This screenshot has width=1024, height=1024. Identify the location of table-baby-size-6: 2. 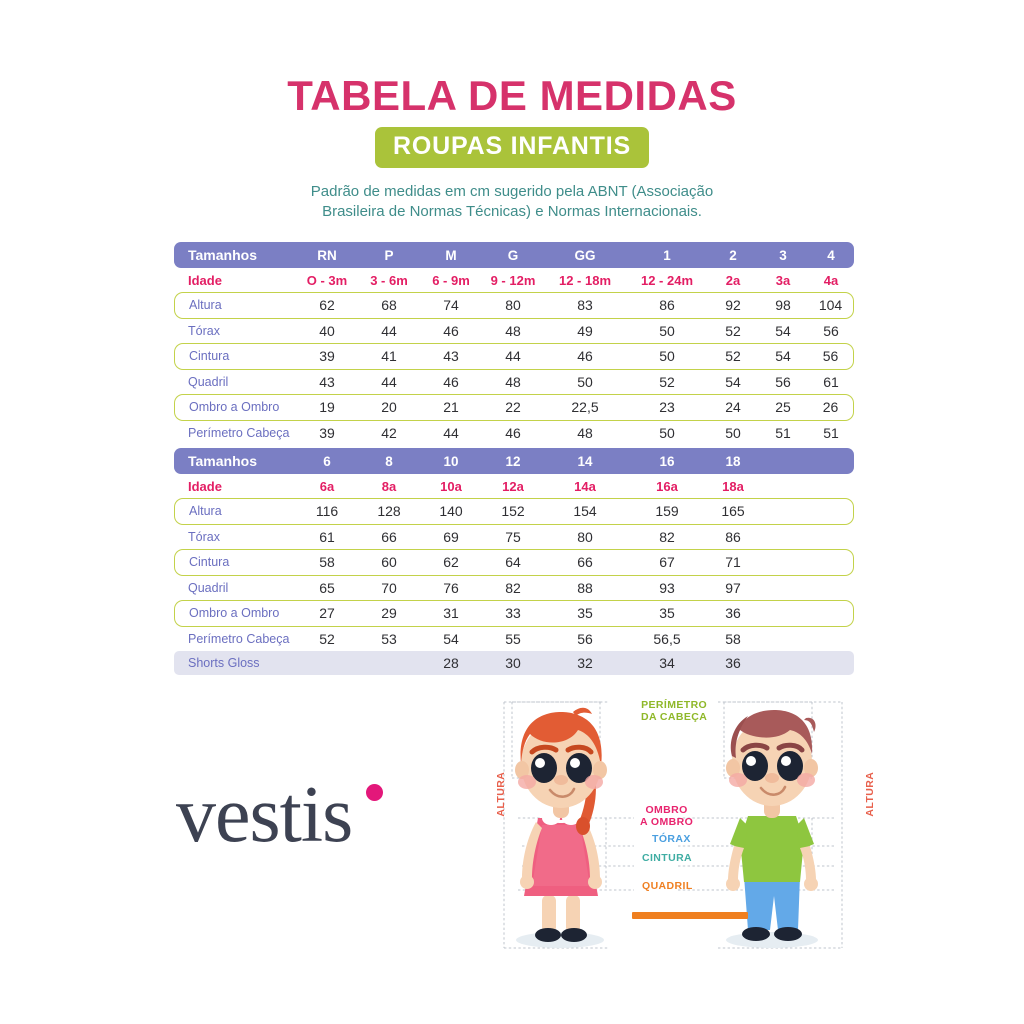
(733, 255).